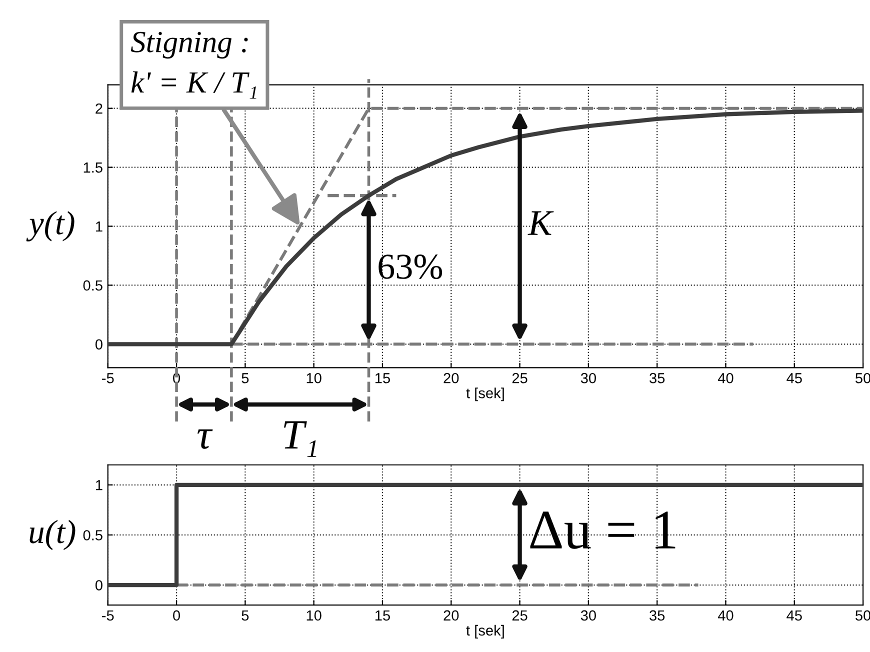 This screenshot has height=652, width=870. Describe the element at coordinates (50, 226) in the screenshot. I see `y-axis-title: y(t)` at that location.